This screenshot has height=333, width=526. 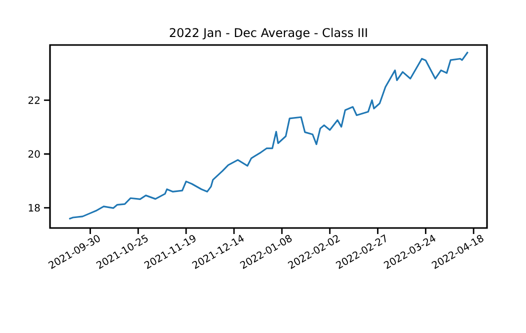 What do you see at coordinates (34, 208) in the screenshot?
I see `y-tick-label: 18` at bounding box center [34, 208].